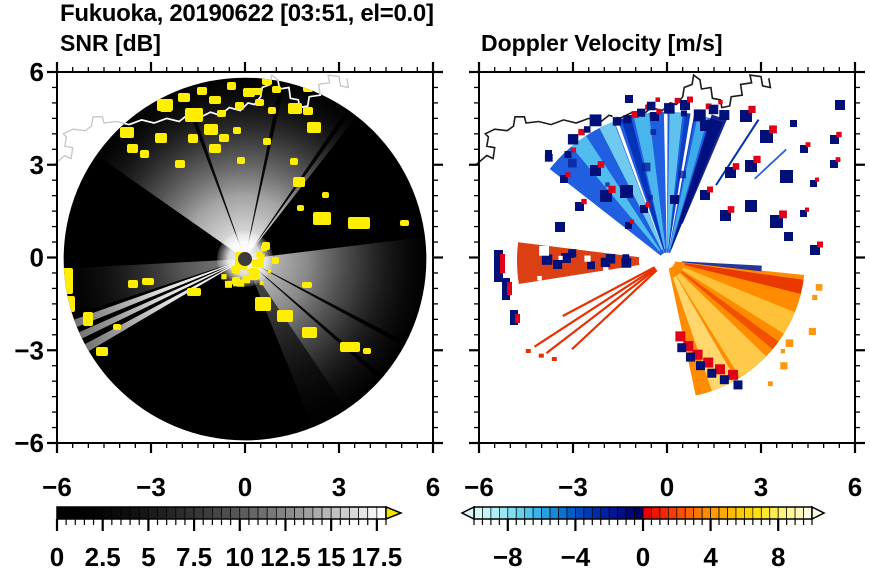  I want to click on x-tick-label: 6, so click(855, 487).